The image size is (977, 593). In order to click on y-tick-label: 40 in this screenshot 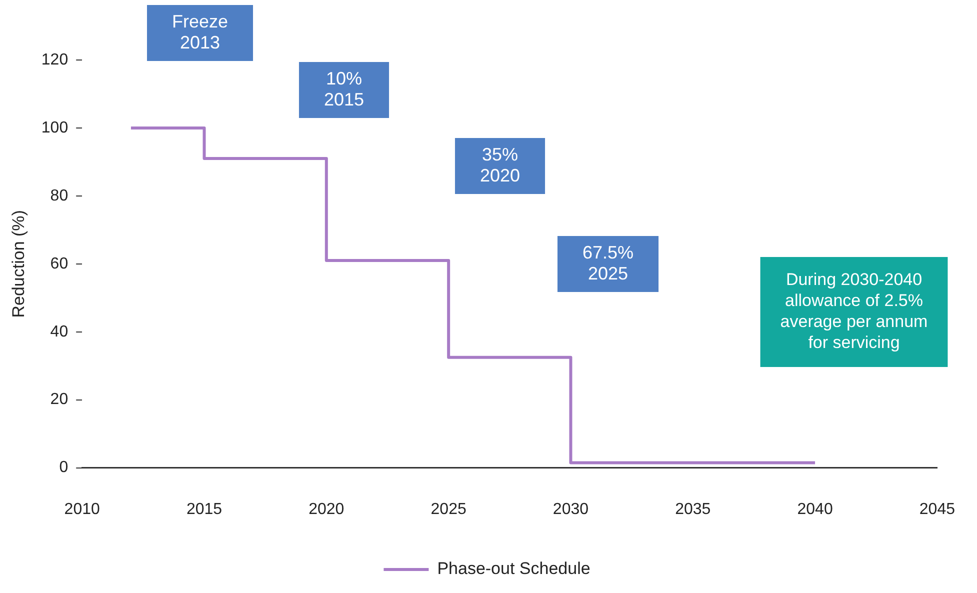, I will do `click(59, 331)`.